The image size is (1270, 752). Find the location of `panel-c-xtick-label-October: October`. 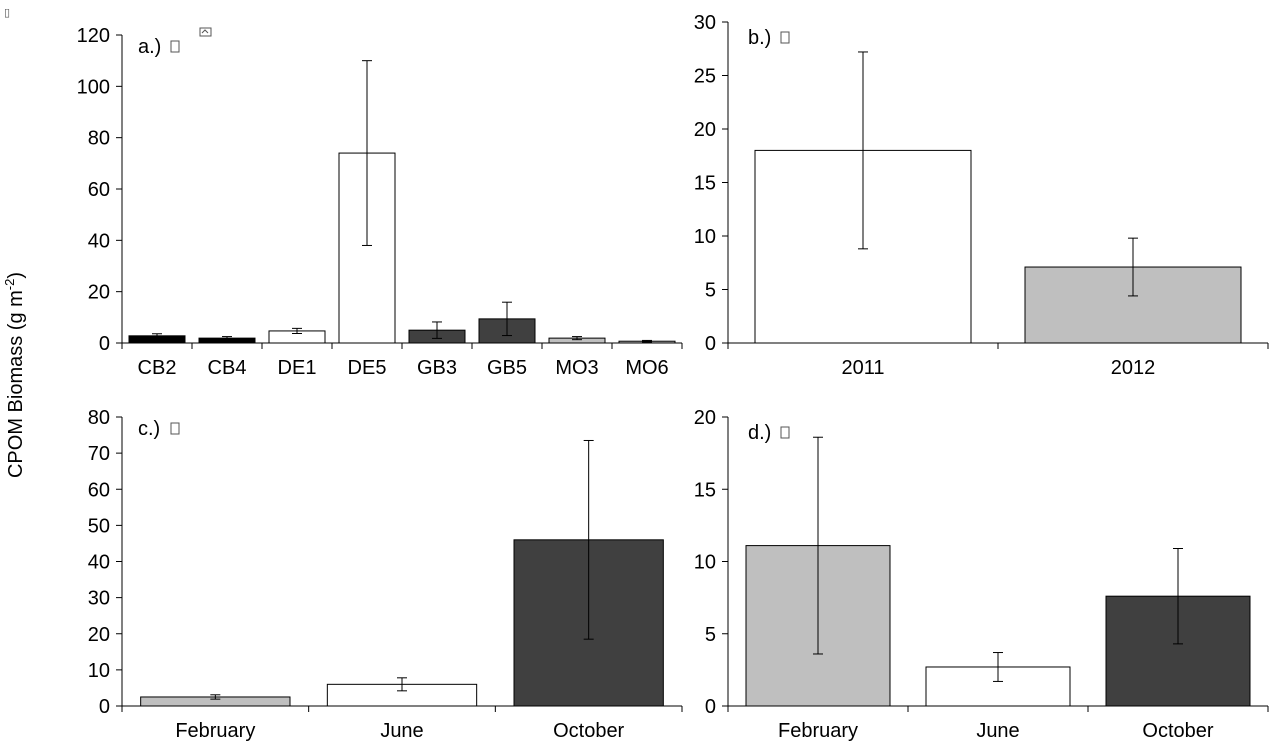

panel-c-xtick-label-October: October is located at coordinates (588, 731).